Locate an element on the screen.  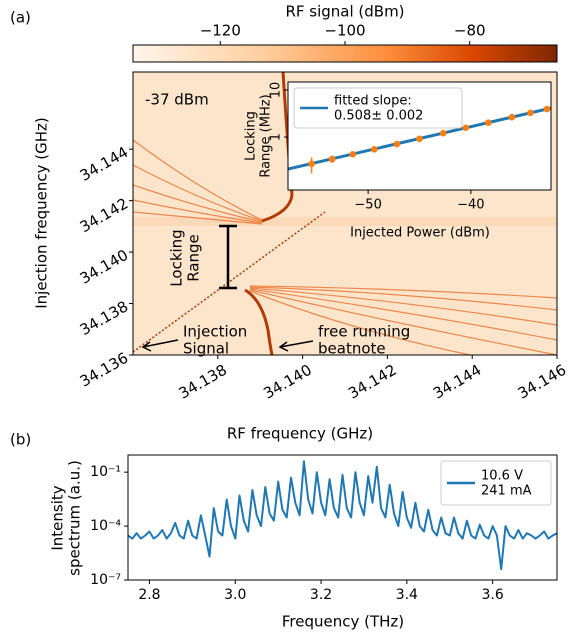
colorbar-tick-label: −100 is located at coordinates (344, 31).